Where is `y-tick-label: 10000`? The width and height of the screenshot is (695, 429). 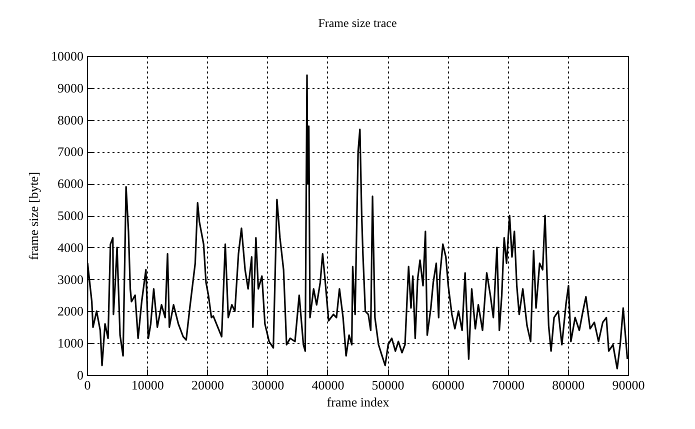 y-tick-label: 10000 is located at coordinates (67, 56).